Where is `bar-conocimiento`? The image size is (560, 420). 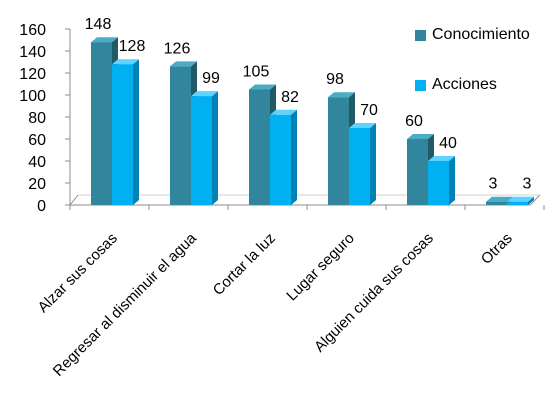
bar-conocimiento is located at coordinates (420, 169).